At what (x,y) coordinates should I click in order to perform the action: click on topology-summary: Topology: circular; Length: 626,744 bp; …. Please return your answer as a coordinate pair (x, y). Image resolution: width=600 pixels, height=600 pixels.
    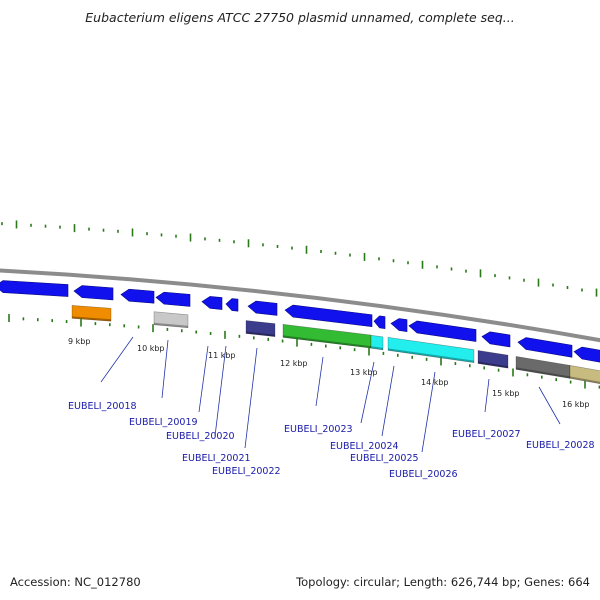
    Looking at the image, I should click on (443, 582).